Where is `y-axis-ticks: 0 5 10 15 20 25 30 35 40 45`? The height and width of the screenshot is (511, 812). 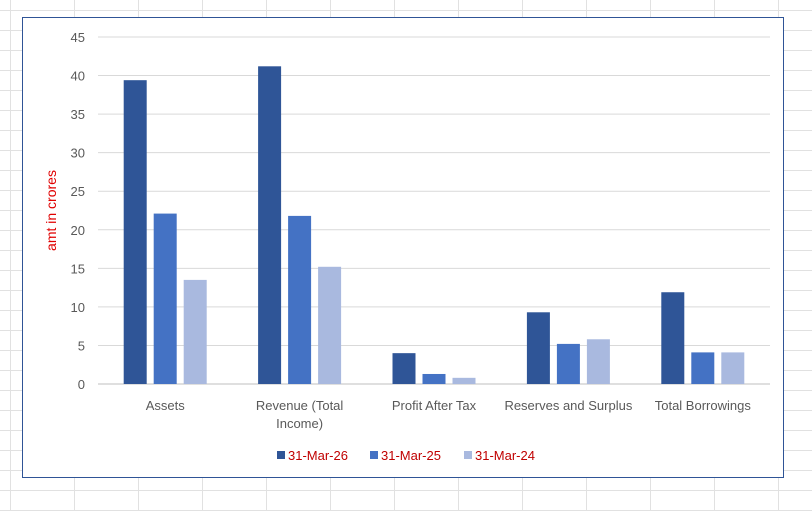 y-axis-ticks: 0 5 10 15 20 25 30 35 40 45 is located at coordinates (78, 211).